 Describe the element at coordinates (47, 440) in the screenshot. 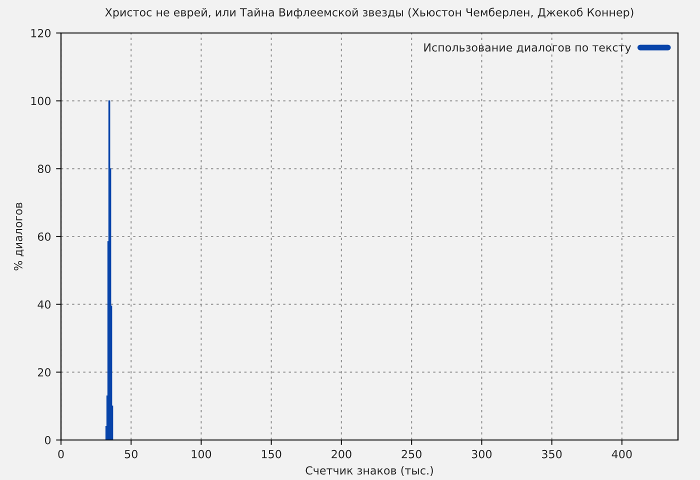

I see `y-tick-label: 0` at that location.